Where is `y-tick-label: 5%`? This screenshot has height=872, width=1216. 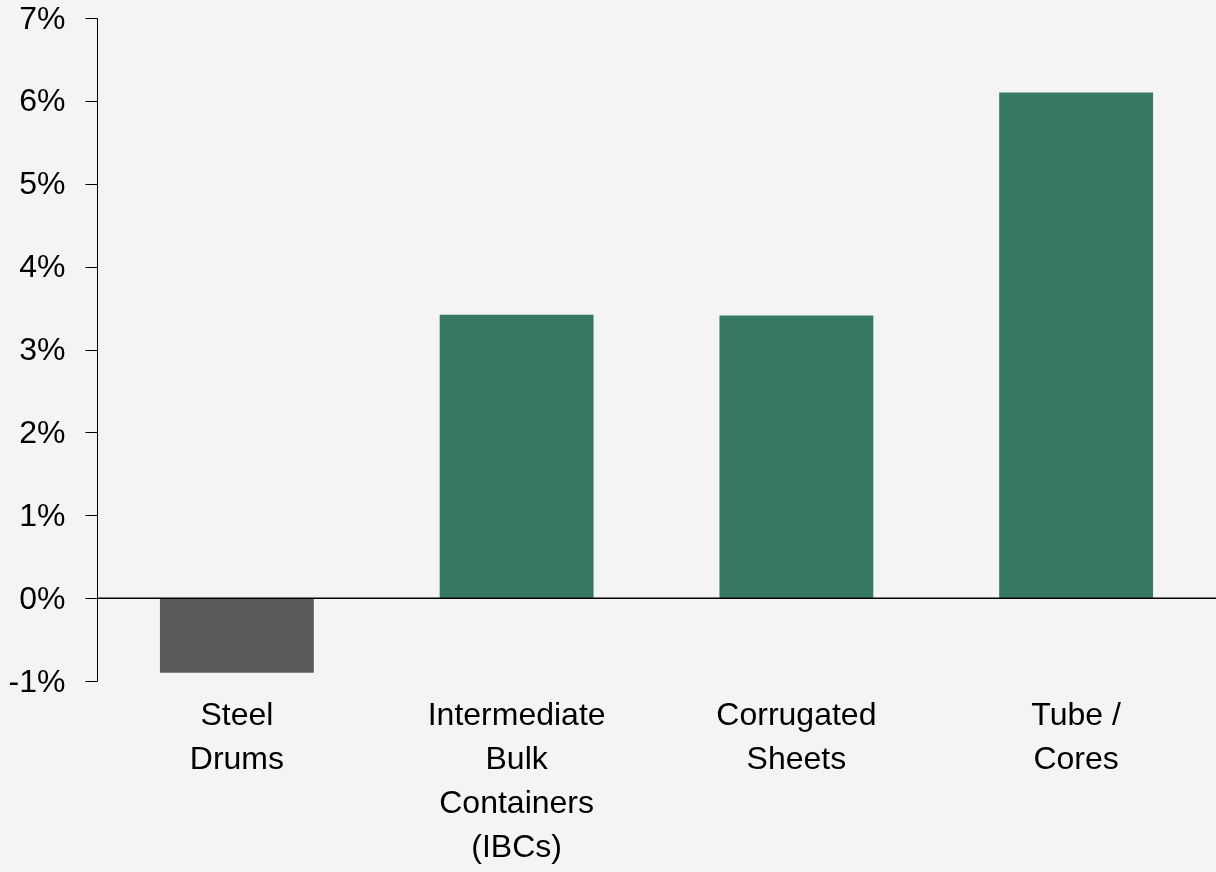
y-tick-label: 5% is located at coordinates (42, 183).